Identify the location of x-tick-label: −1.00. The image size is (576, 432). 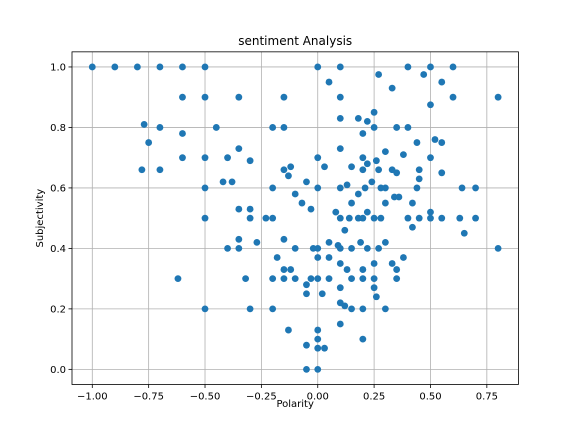
(92, 396).